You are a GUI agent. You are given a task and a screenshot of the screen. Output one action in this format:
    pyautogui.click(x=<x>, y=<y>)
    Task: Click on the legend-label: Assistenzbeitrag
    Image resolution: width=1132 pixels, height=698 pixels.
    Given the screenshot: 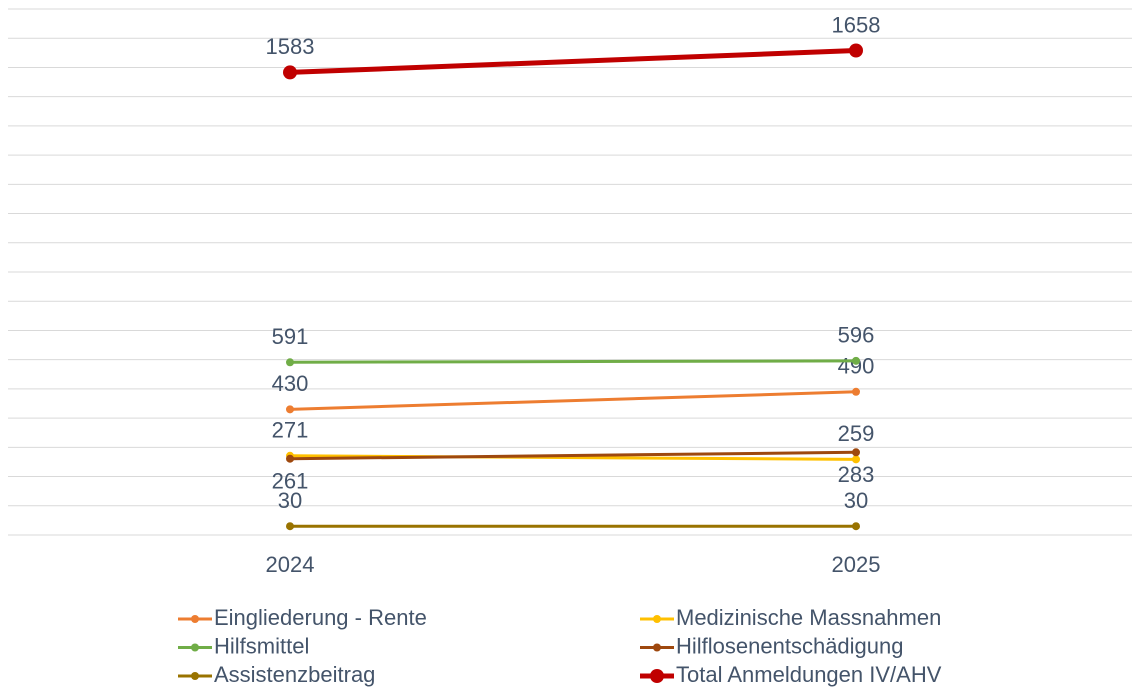 What is the action you would take?
    pyautogui.click(x=294, y=674)
    